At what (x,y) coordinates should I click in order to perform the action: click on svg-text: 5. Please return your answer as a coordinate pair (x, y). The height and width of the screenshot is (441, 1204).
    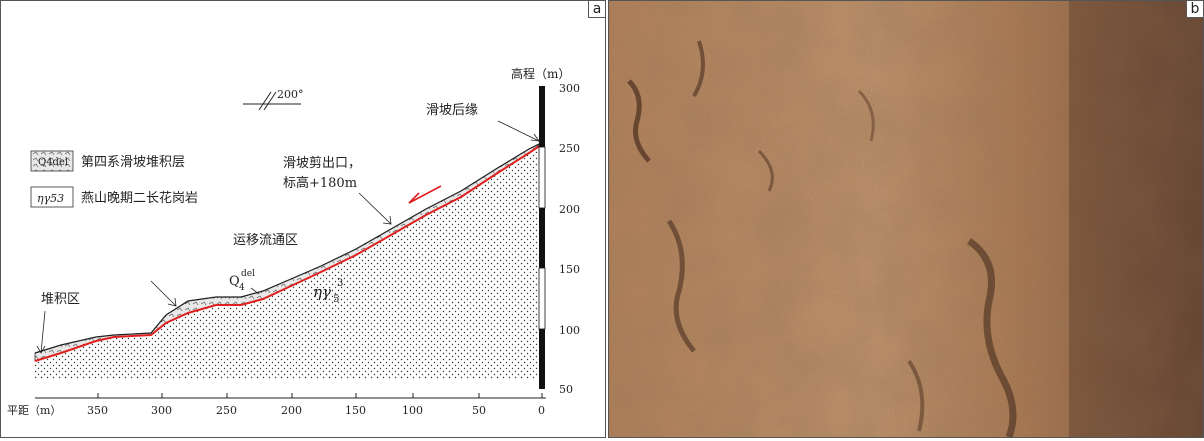
    Looking at the image, I should click on (336, 299).